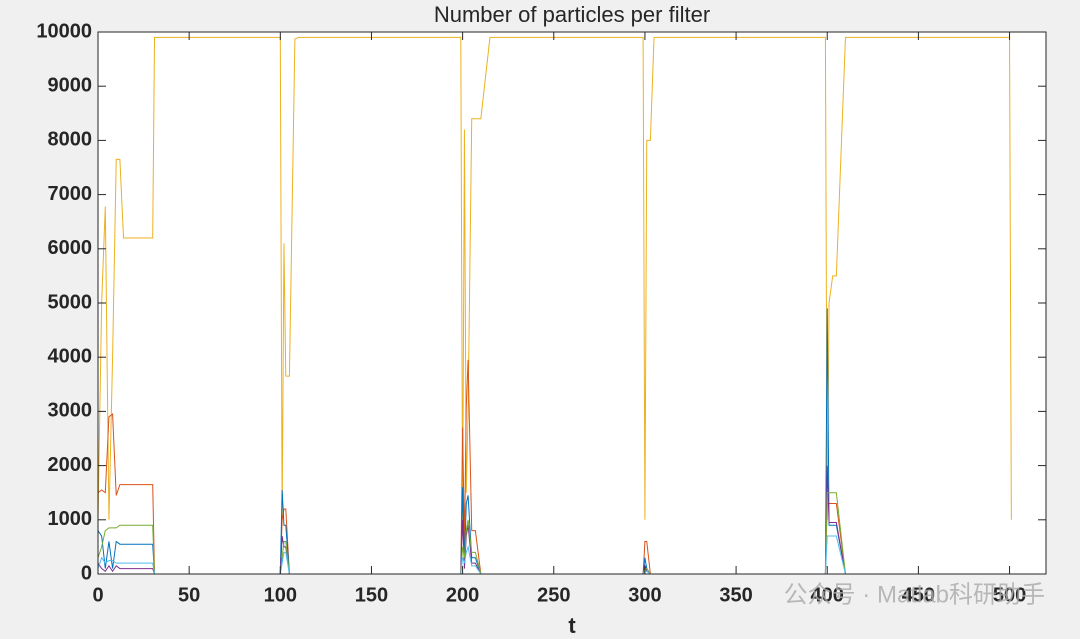 Image resolution: width=1080 pixels, height=639 pixels. What do you see at coordinates (1009, 595) in the screenshot?
I see `x-tick-label: 500` at bounding box center [1009, 595].